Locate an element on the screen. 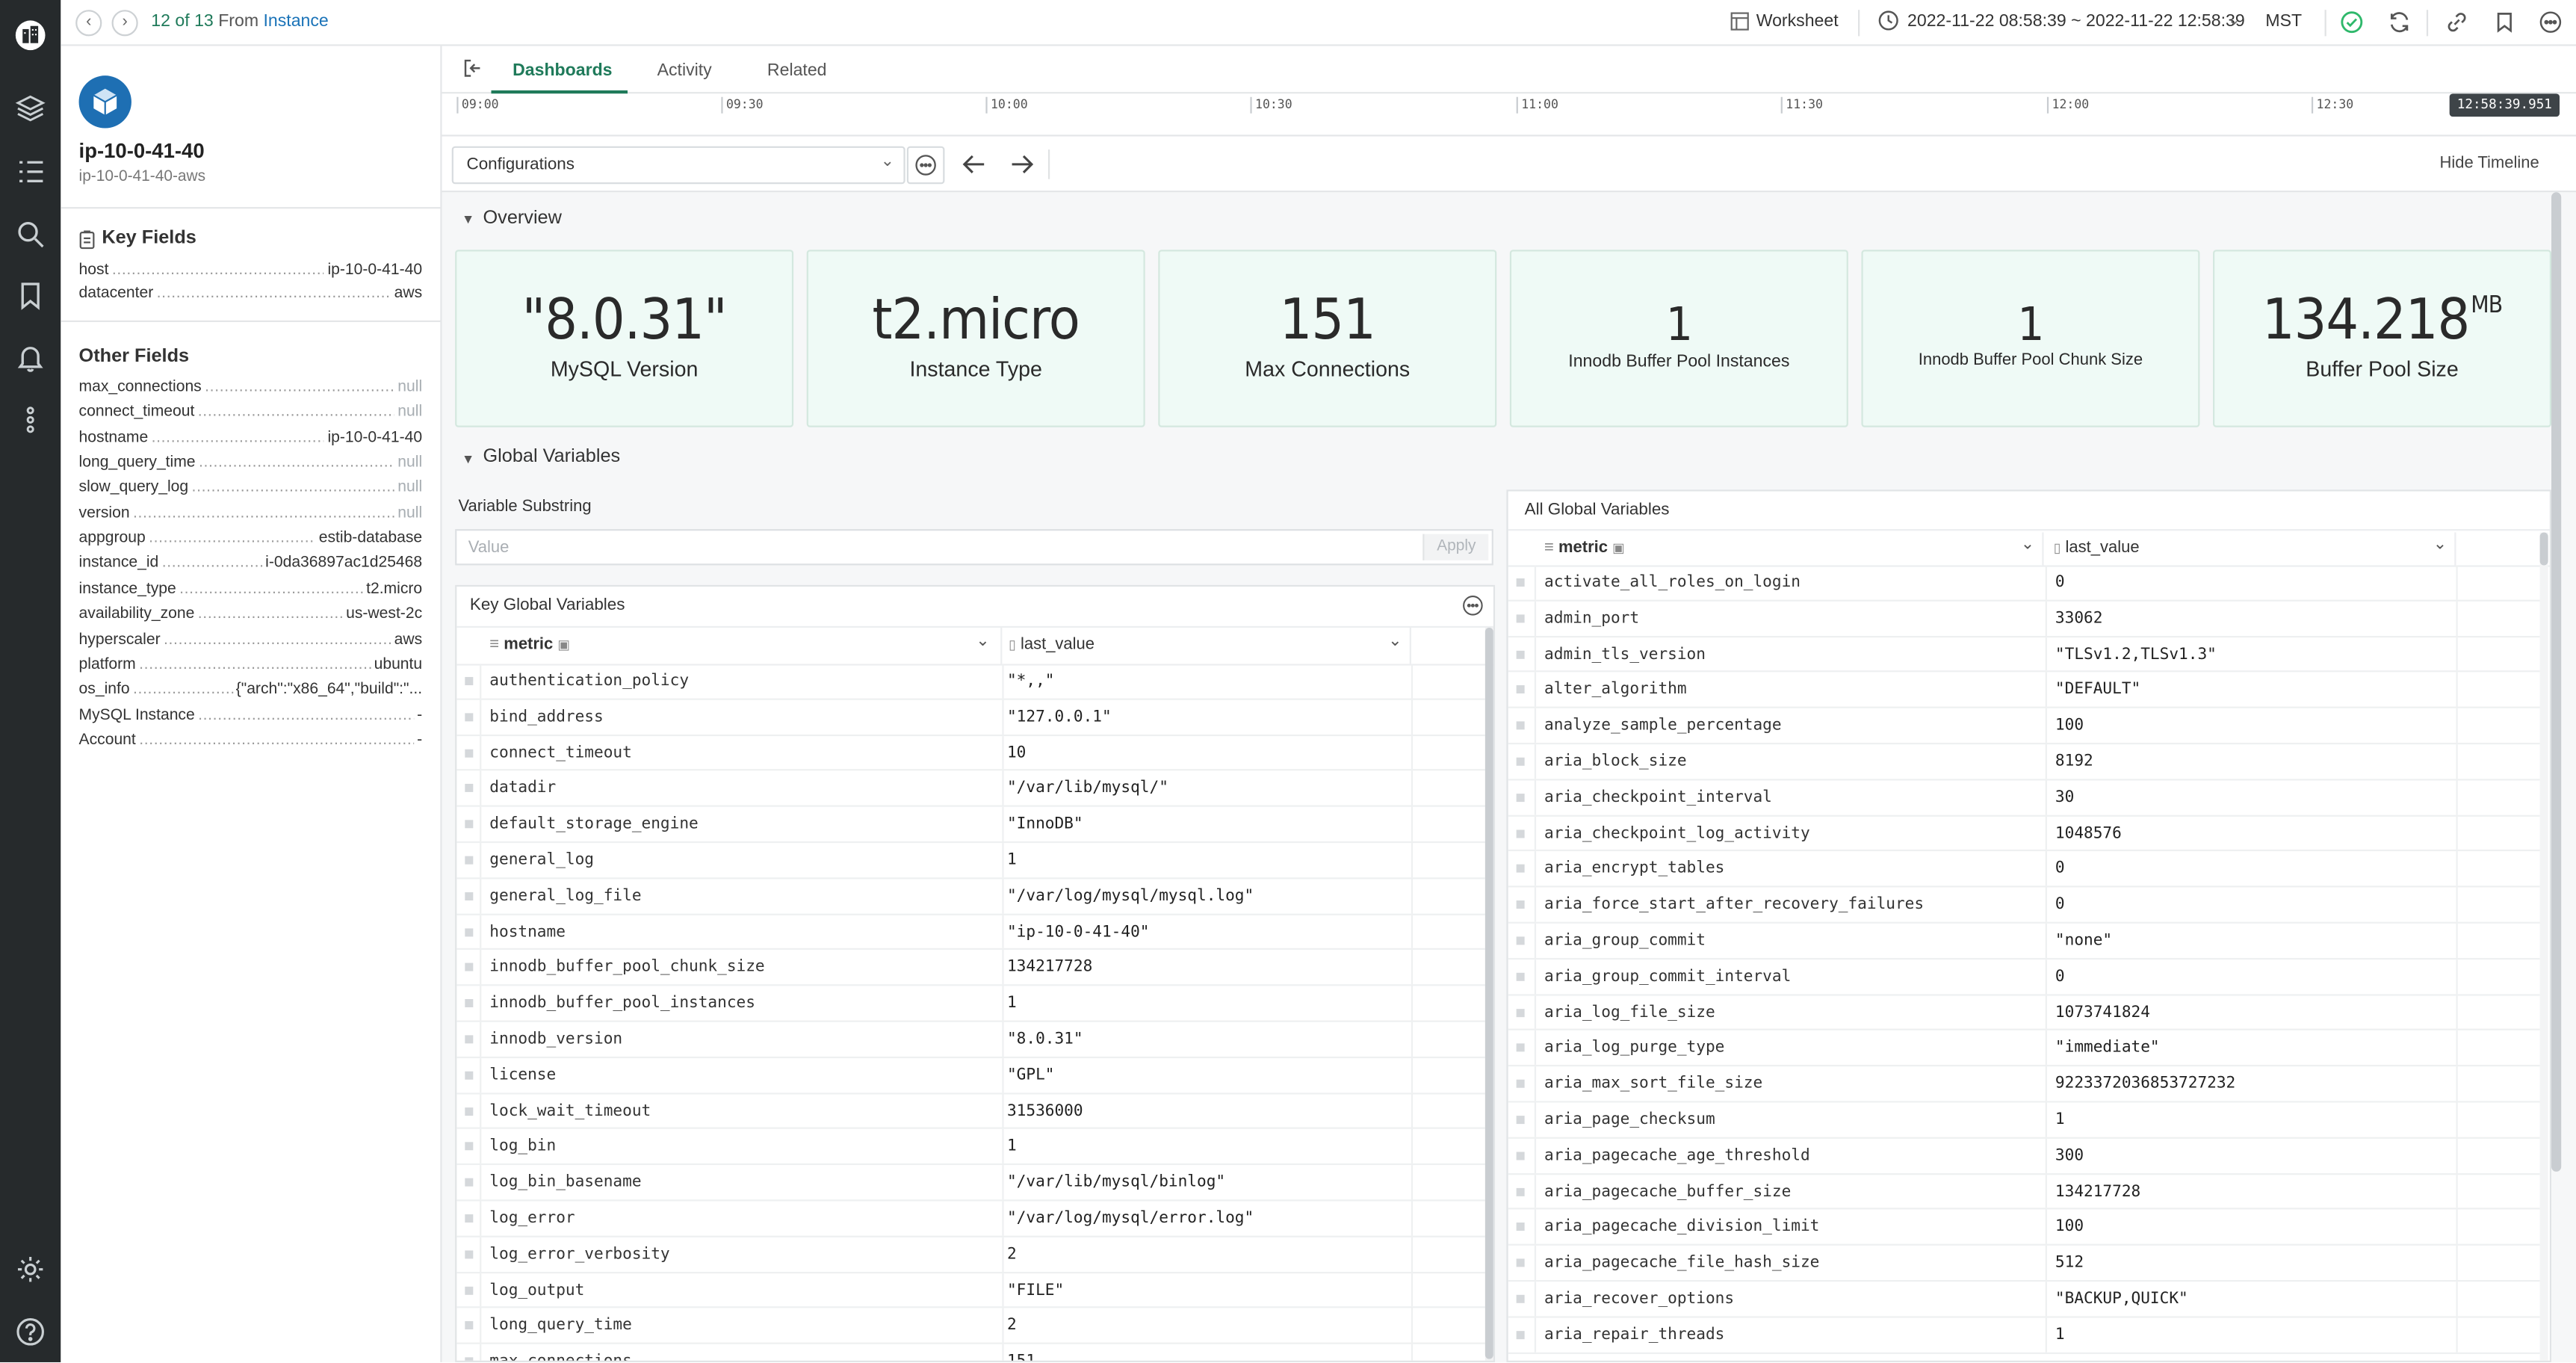  main-scrollbar-thumb is located at coordinates (2556, 682).